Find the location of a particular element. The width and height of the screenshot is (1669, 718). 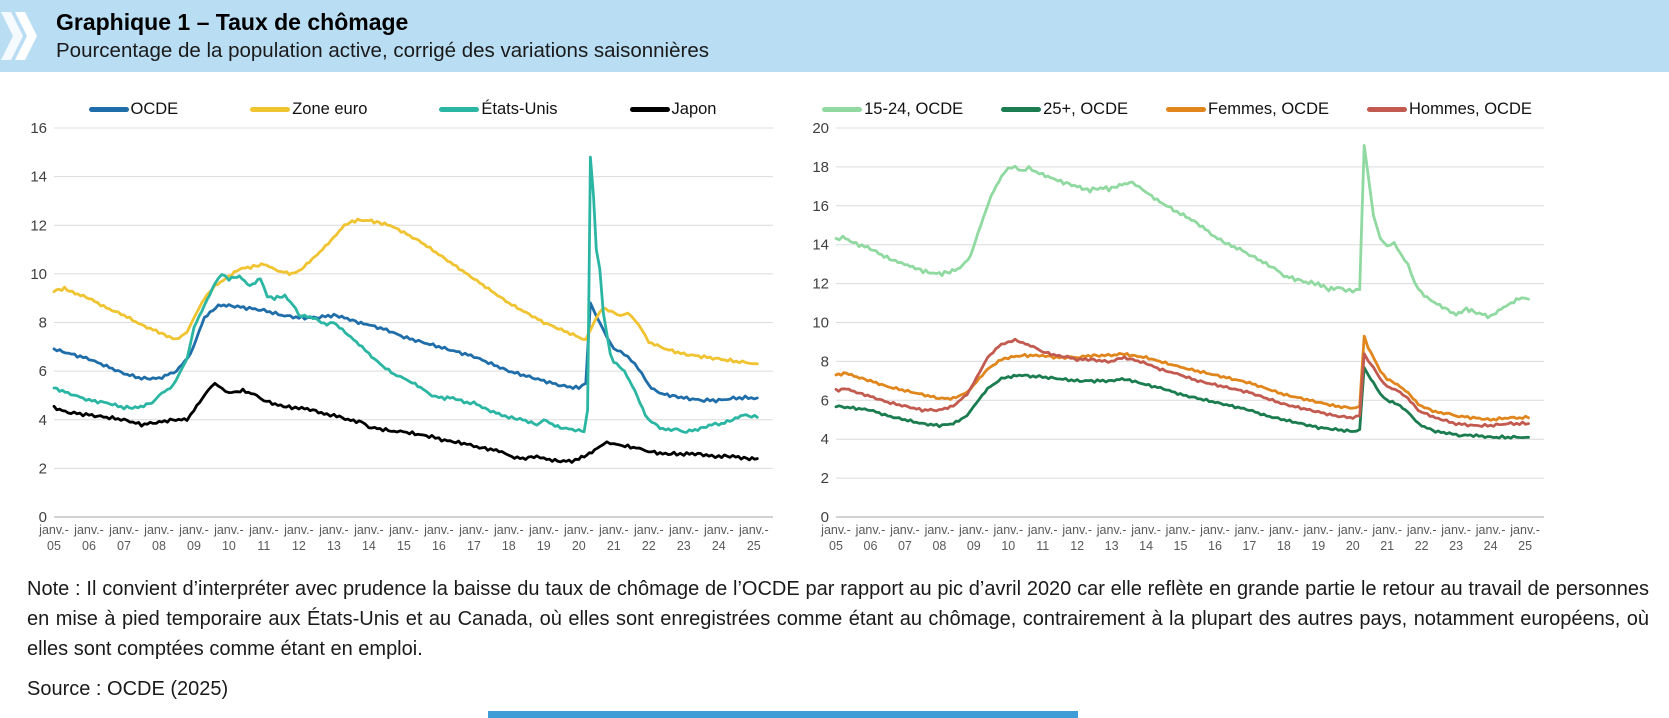

y-tick-label: 20 is located at coordinates (820, 129).